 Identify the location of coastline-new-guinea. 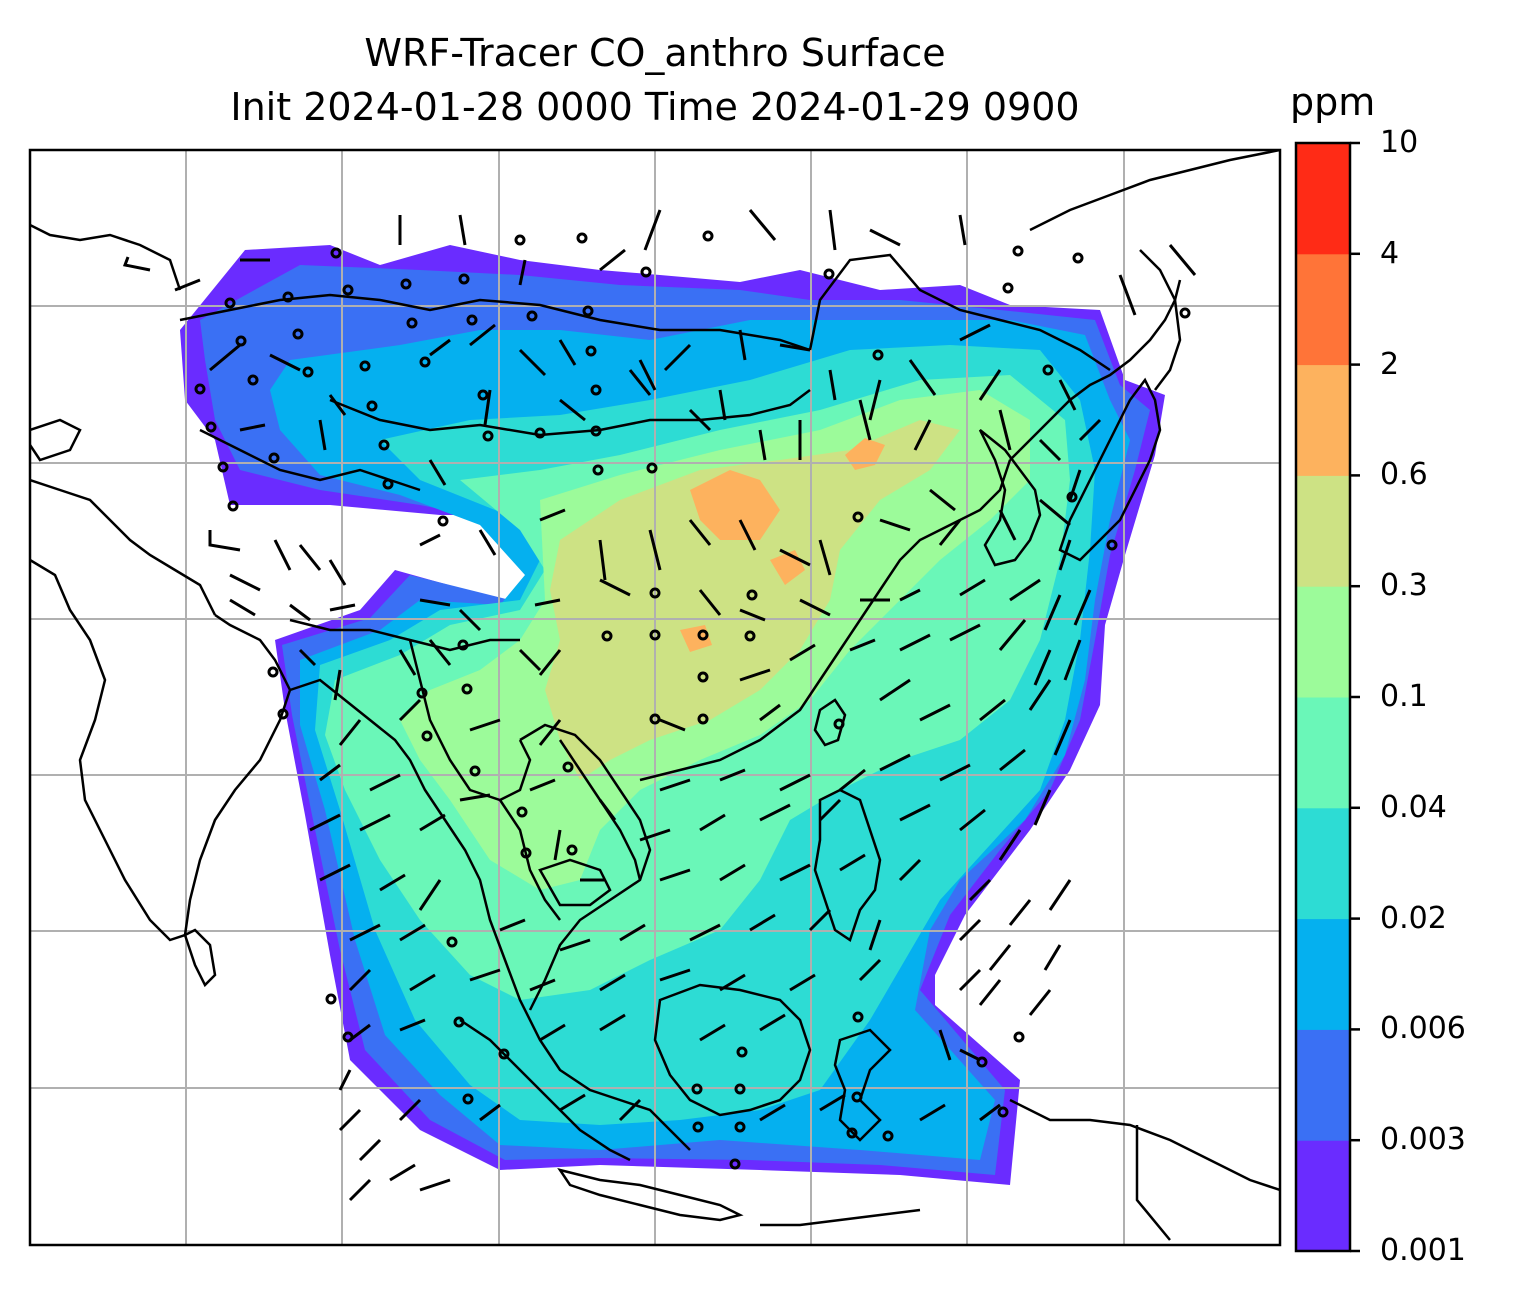
(1144, 1145).